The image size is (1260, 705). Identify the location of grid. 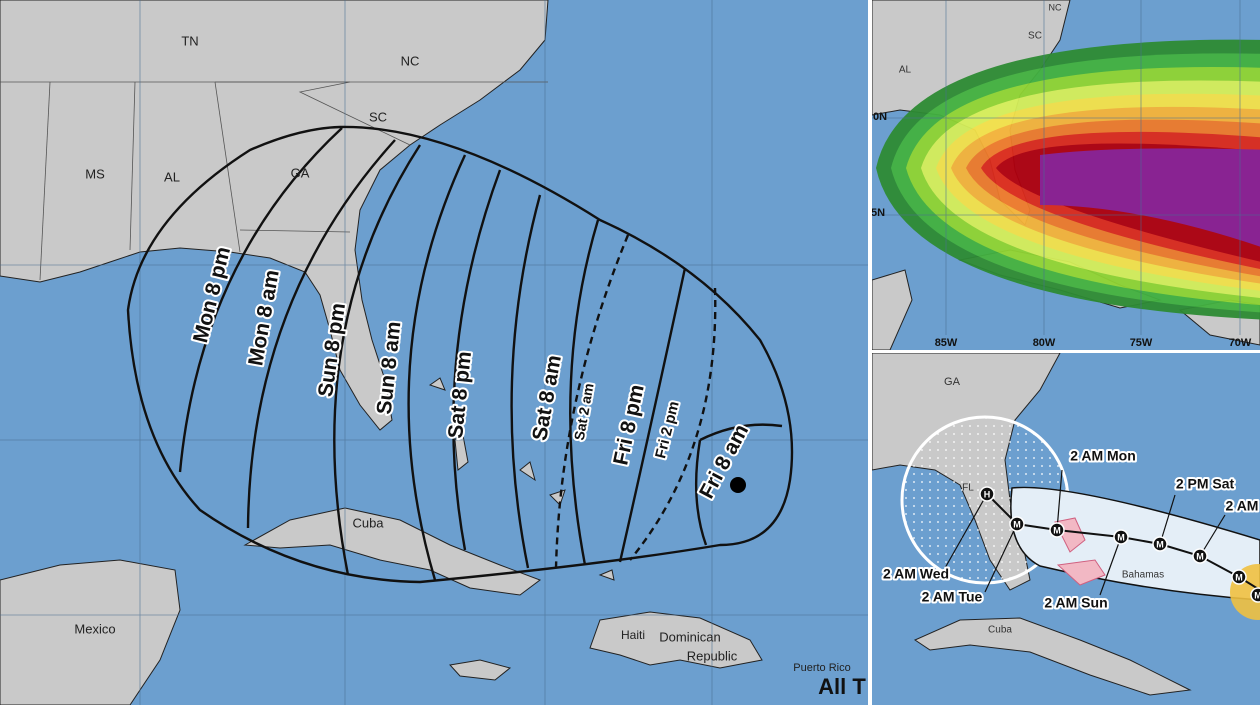
(1066, 167).